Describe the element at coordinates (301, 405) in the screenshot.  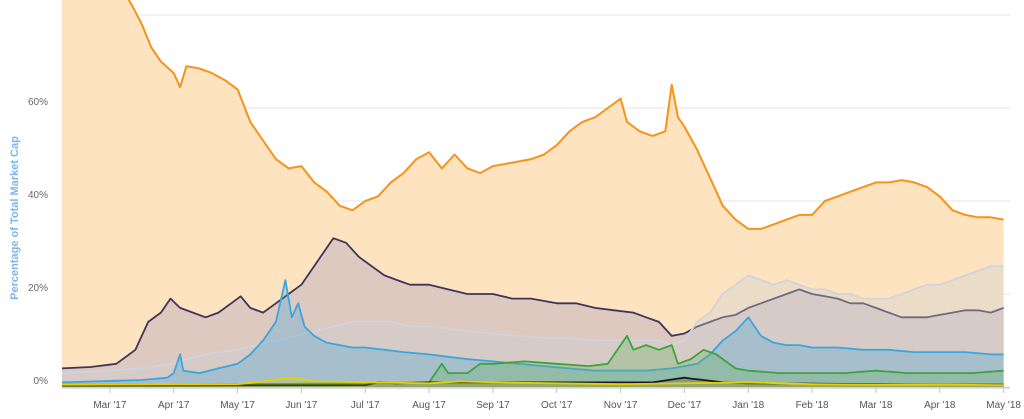
I see `x-tick-label: Jun '17` at that location.